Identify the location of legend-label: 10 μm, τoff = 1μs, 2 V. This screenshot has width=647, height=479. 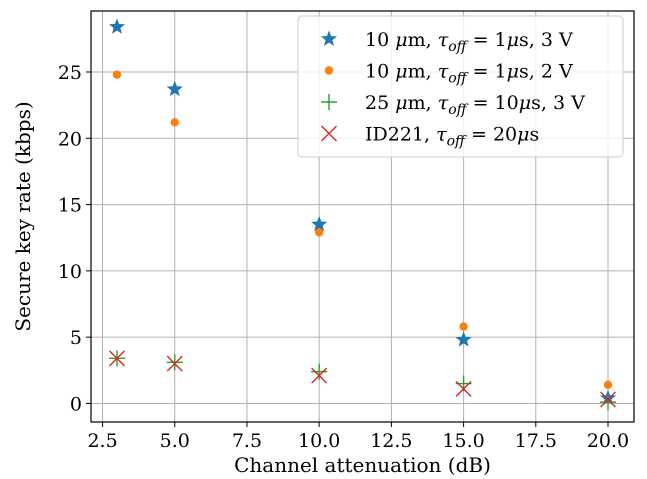
(469, 74).